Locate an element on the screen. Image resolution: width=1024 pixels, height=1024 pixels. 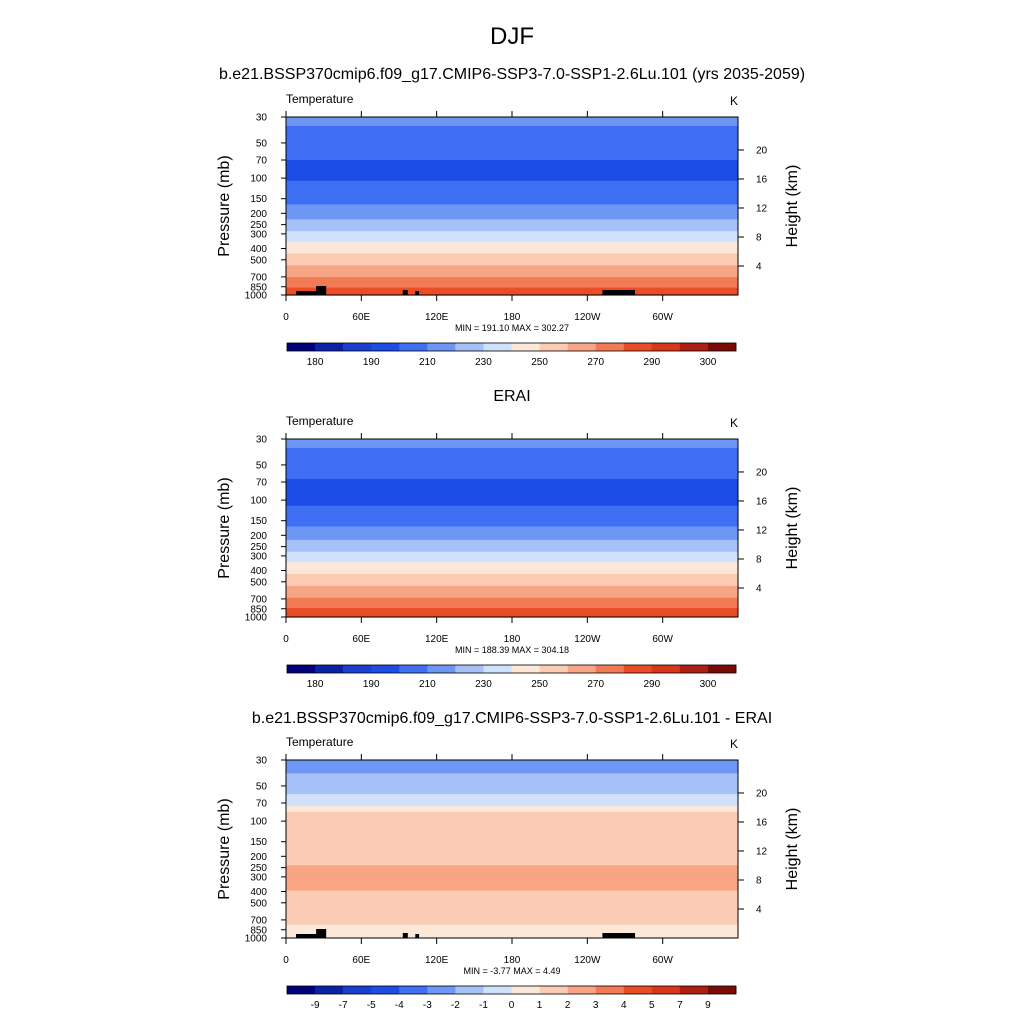
y-tick-label: 50 is located at coordinates (262, 143).